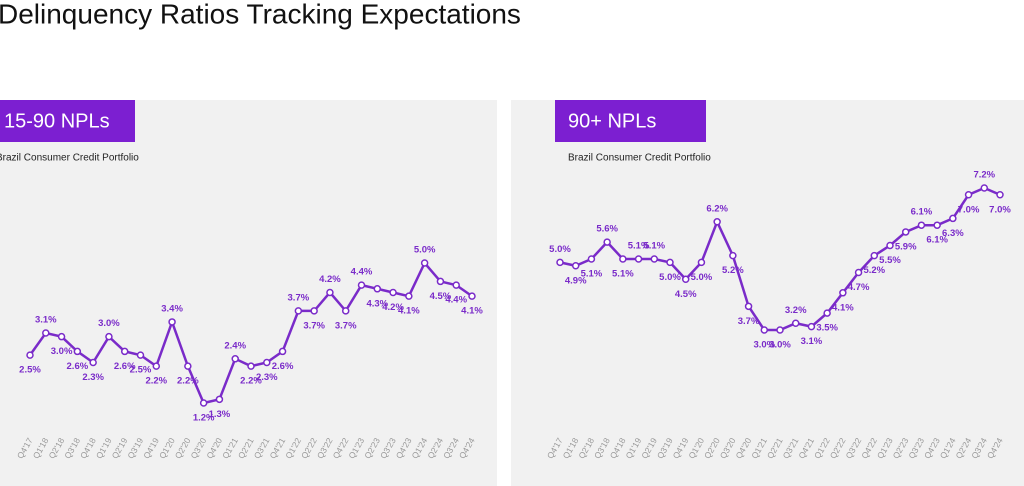 The width and height of the screenshot is (1024, 486). What do you see at coordinates (717, 208) in the screenshot?
I see `value-label: 6.2%` at bounding box center [717, 208].